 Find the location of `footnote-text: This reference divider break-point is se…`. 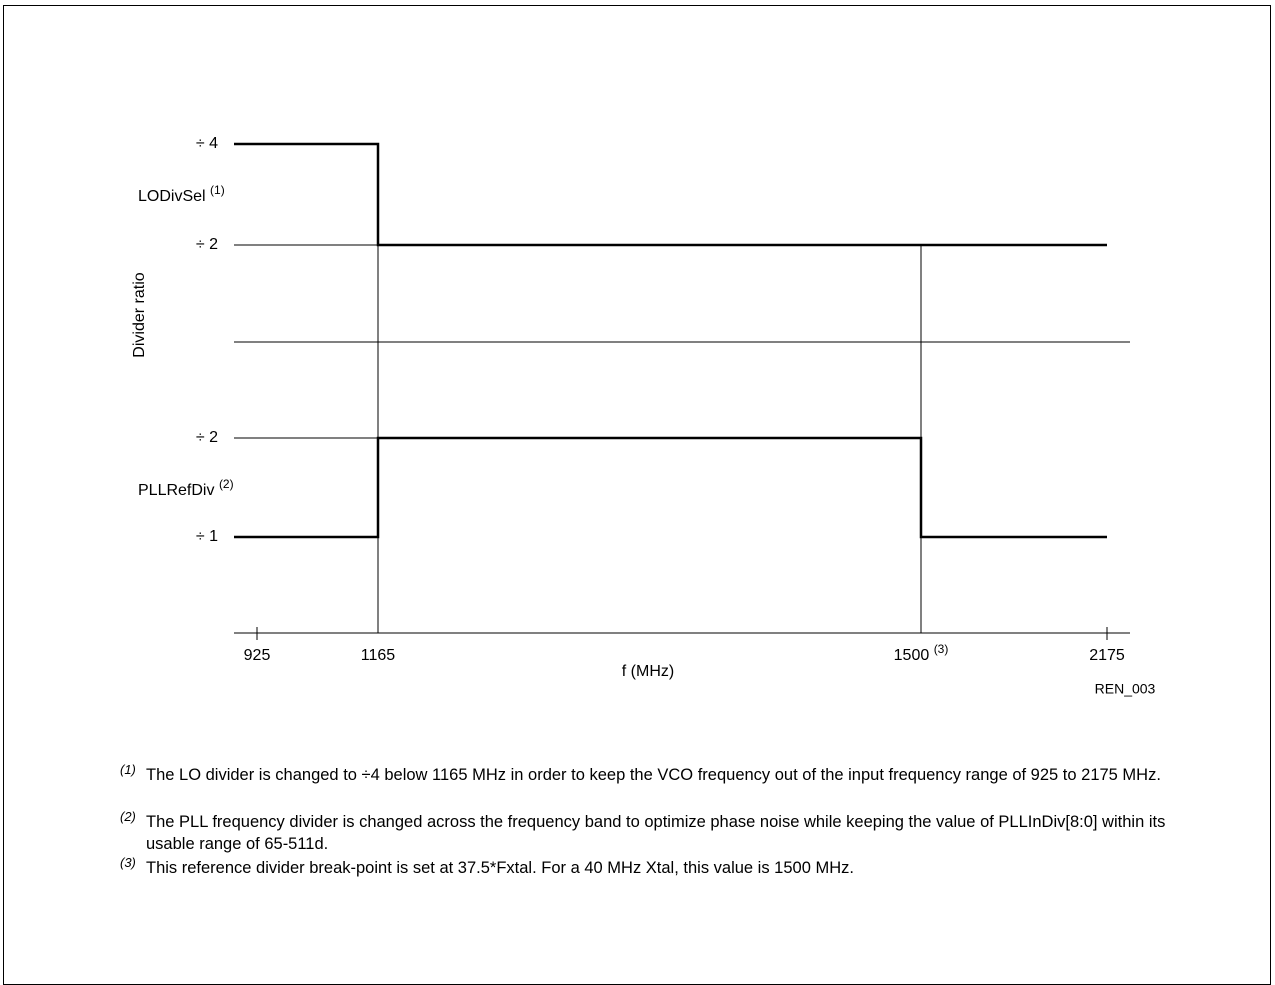

footnote-text: This reference divider break-point is se… is located at coordinates (500, 868).